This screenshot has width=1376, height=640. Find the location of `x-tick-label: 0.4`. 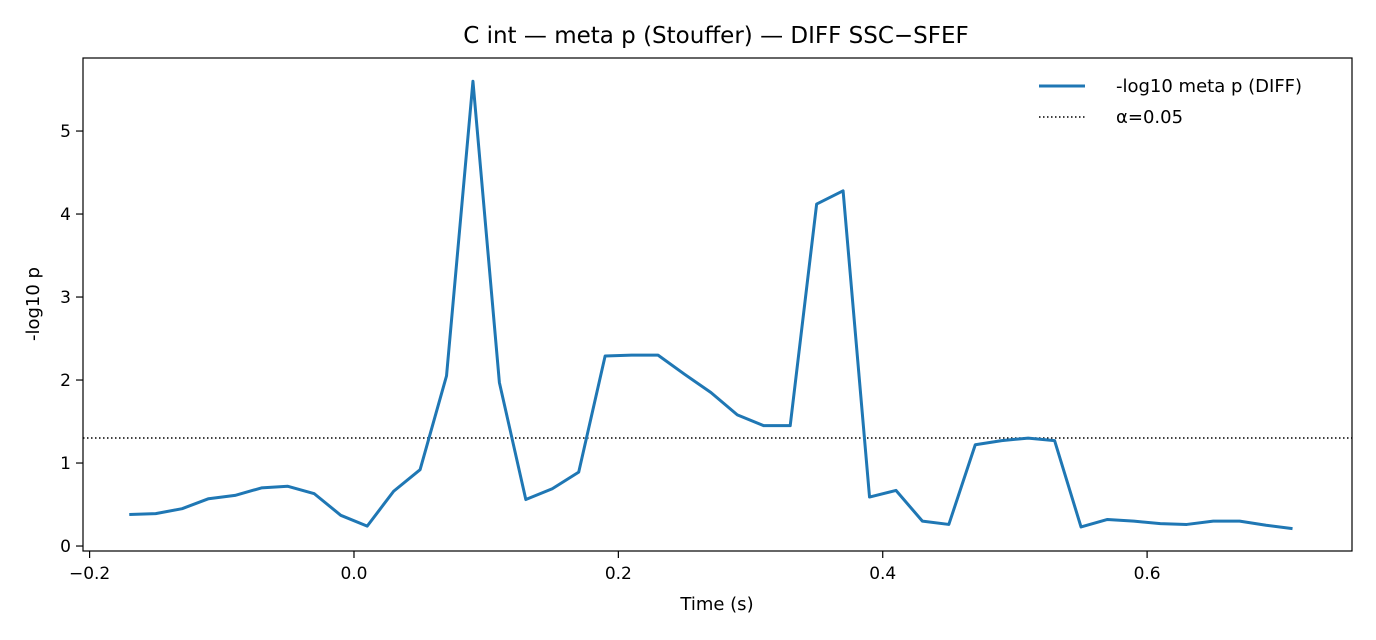

x-tick-label: 0.4 is located at coordinates (882, 574).